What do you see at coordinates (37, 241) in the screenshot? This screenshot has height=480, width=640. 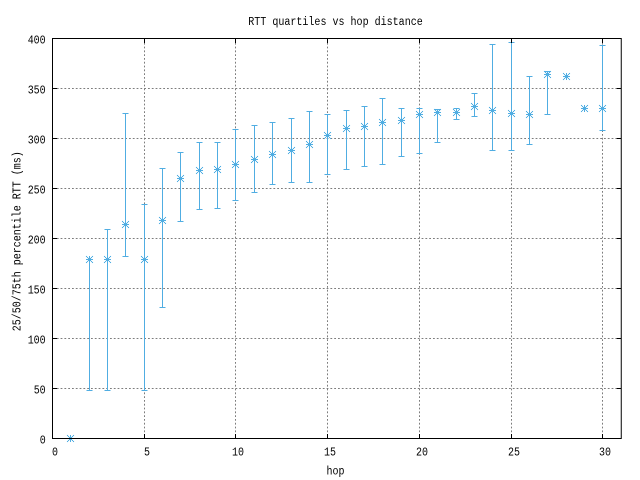 I see `svg-text: 200` at bounding box center [37, 241].